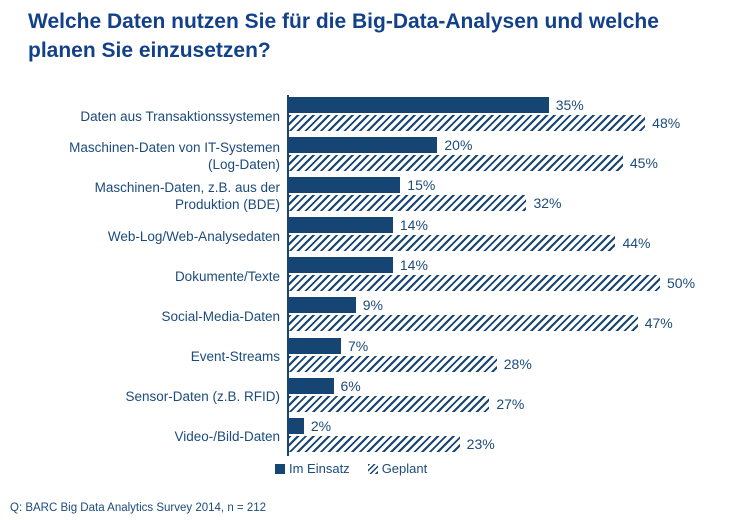 The image size is (729, 520). I want to click on bar-line-im-einsatz: 6%, so click(509, 385).